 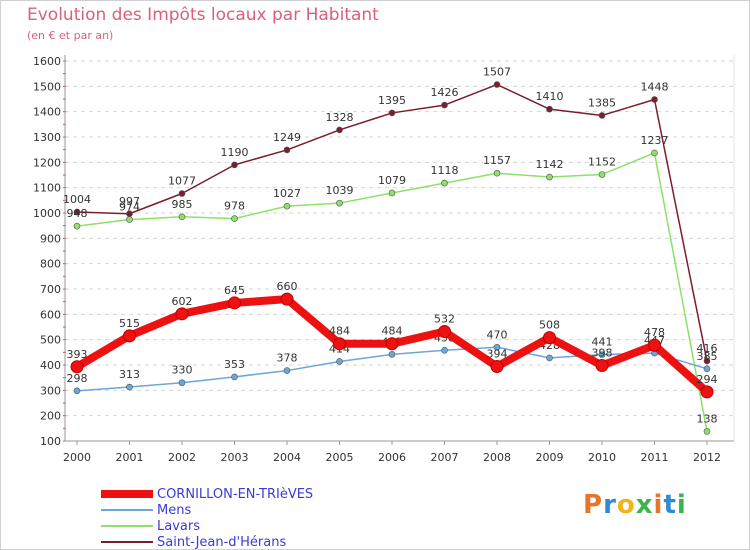 I want to click on data-label: 1385, so click(x=602, y=102).